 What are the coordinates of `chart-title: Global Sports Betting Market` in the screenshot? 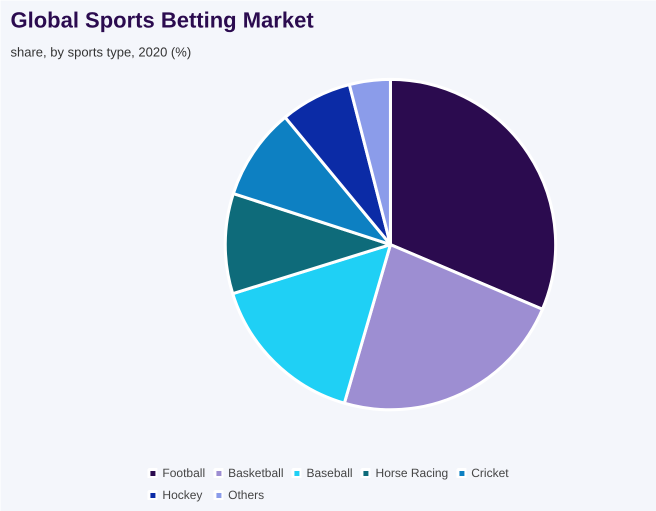 It's located at (162, 20).